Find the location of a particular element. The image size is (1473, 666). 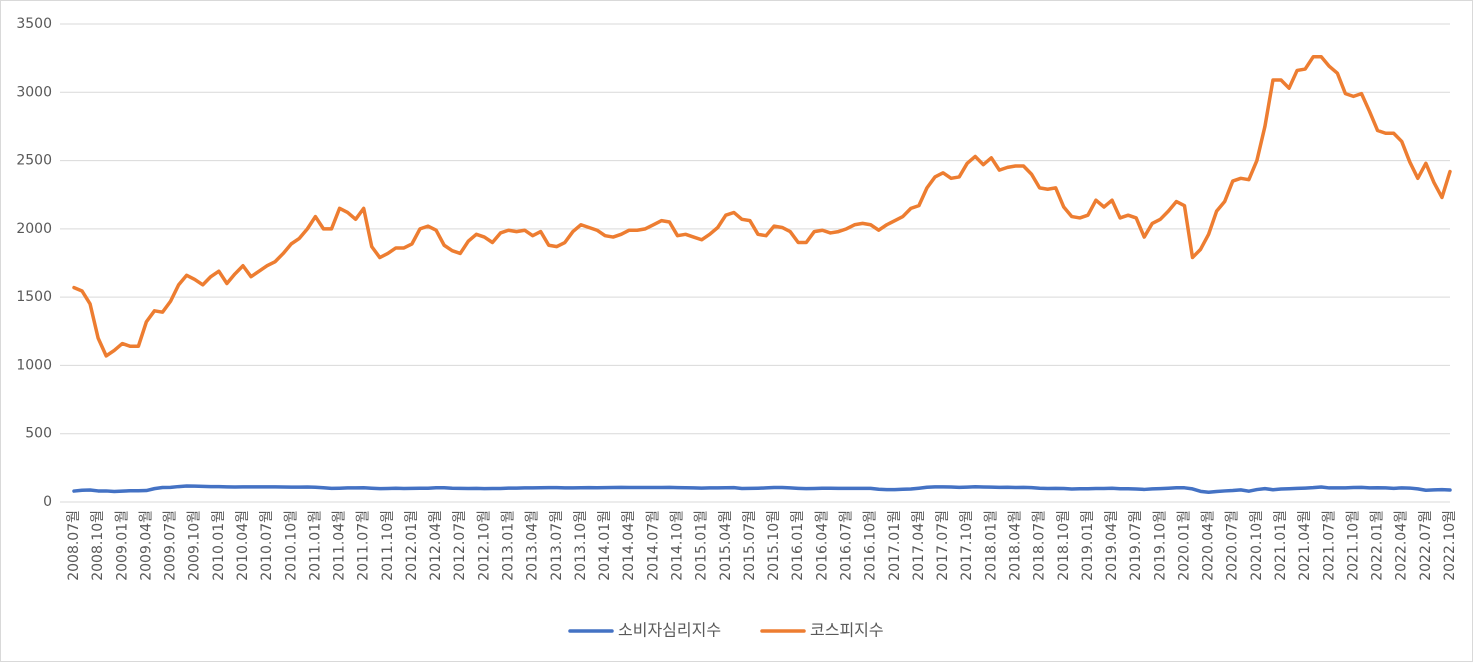

x-tick-label: 2018.01월 is located at coordinates (991, 545).